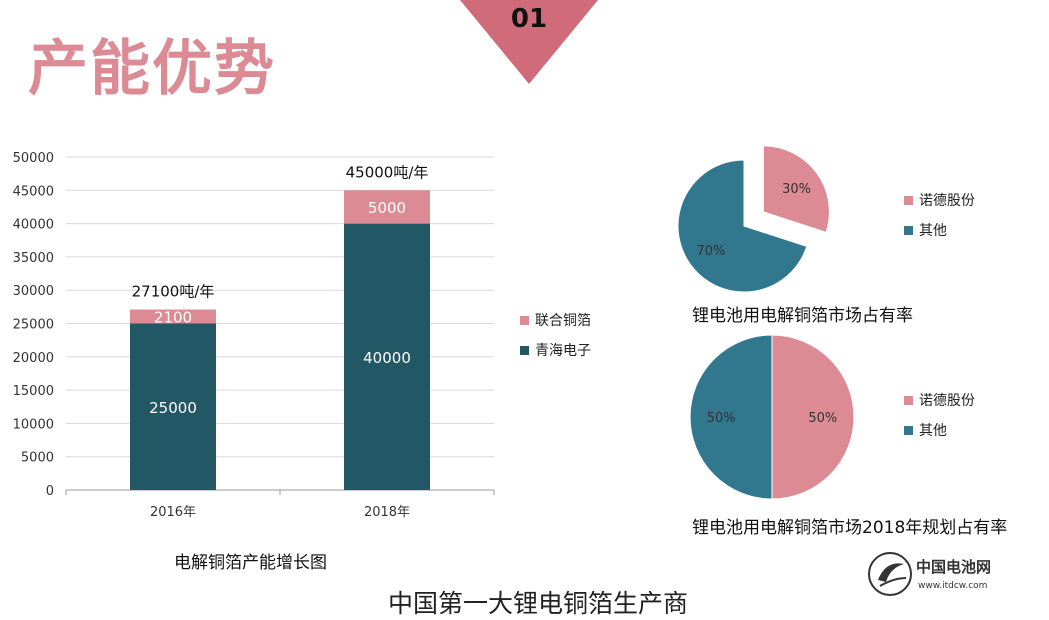 Image resolution: width=1049 pixels, height=620 pixels. I want to click on page-title: 产能优势, so click(152, 69).